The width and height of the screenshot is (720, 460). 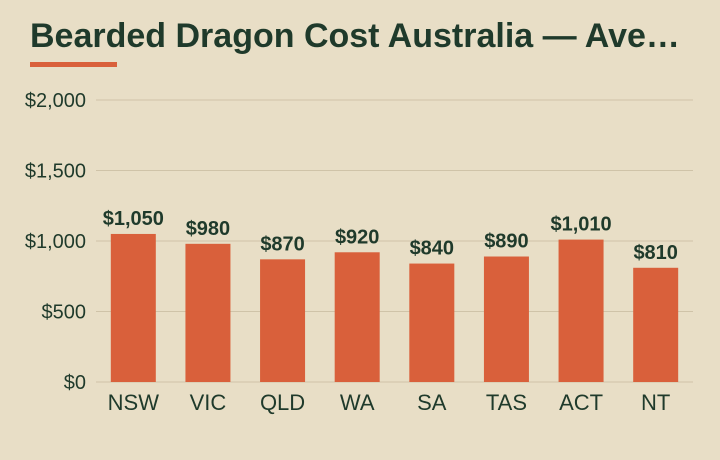 I want to click on bar-wa, so click(x=357, y=317).